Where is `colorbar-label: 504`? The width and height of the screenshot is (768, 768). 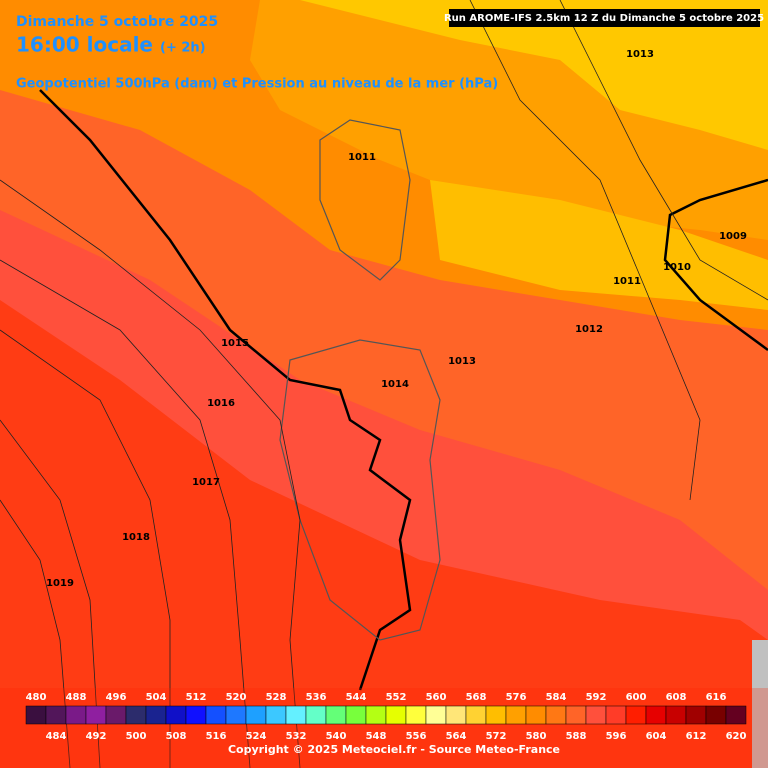
colorbar-label: 504 is located at coordinates (156, 697).